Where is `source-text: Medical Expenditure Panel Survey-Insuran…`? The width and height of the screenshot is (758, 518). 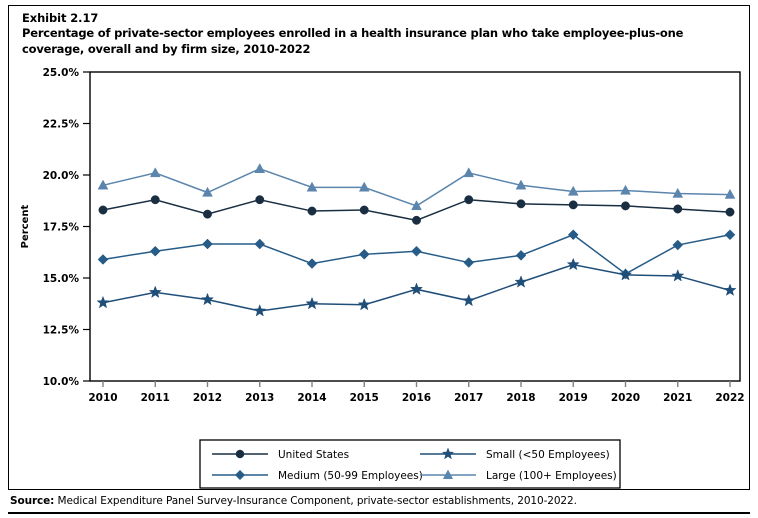
source-text: Medical Expenditure Panel Survey-Insuran… is located at coordinates (315, 501).